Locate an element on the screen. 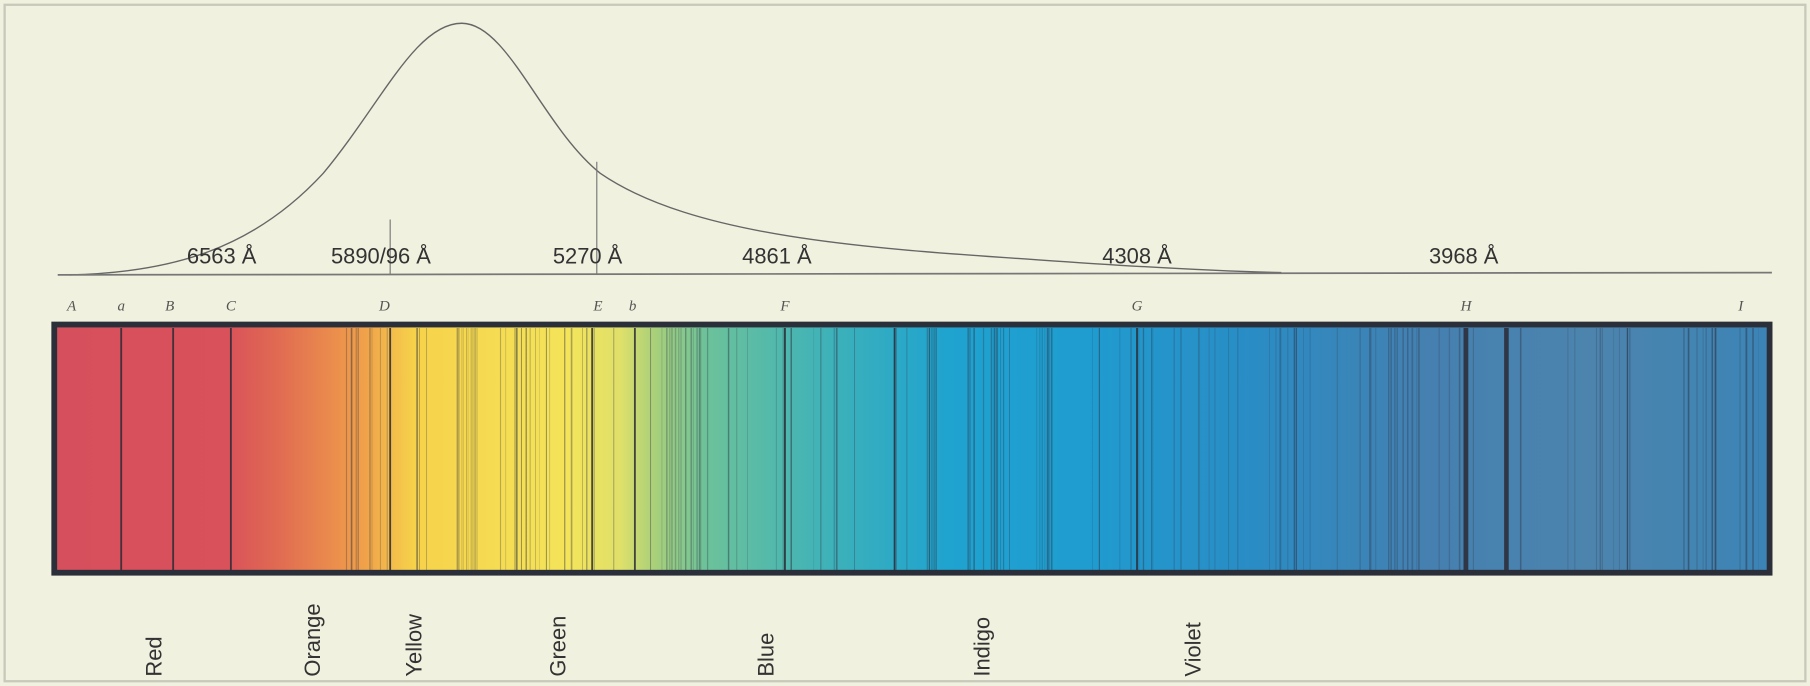 This screenshot has width=1810, height=686. wavelength-label: 3968 Å is located at coordinates (1464, 255).